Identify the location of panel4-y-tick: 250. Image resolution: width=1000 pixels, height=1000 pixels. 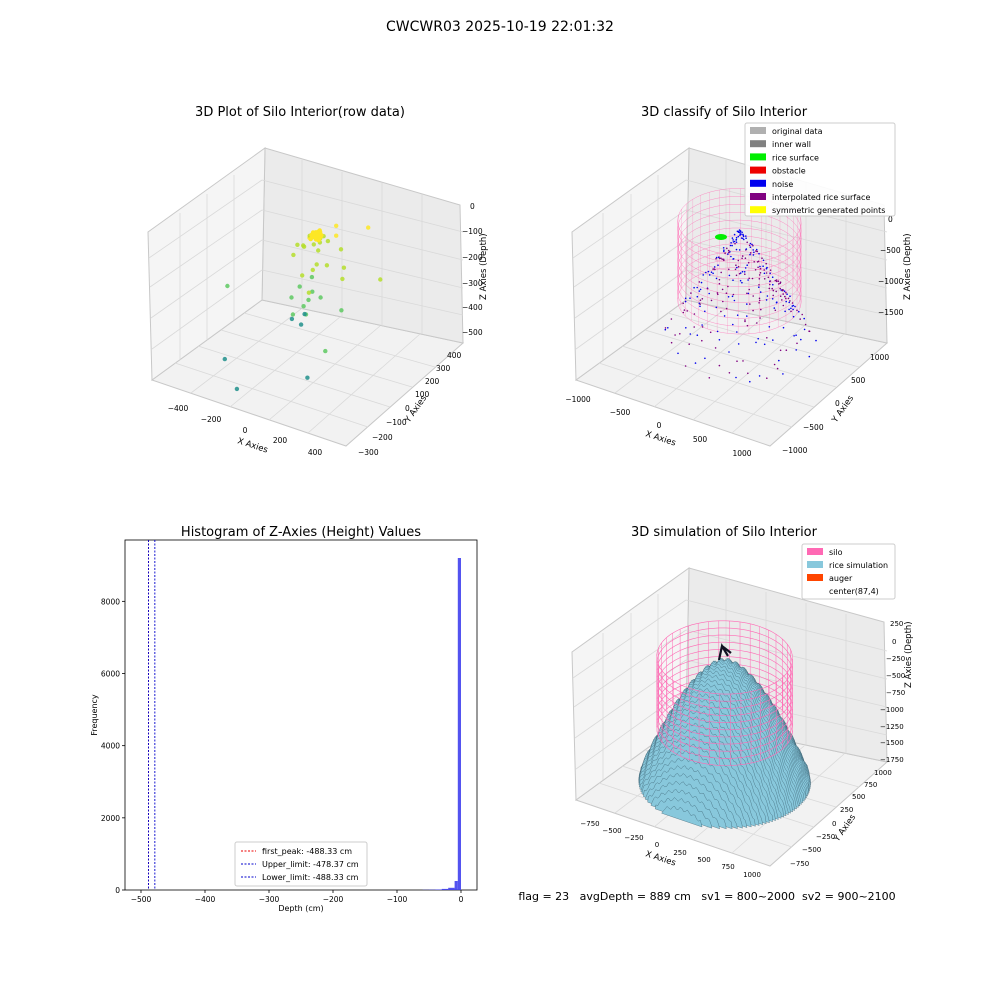
(846, 810).